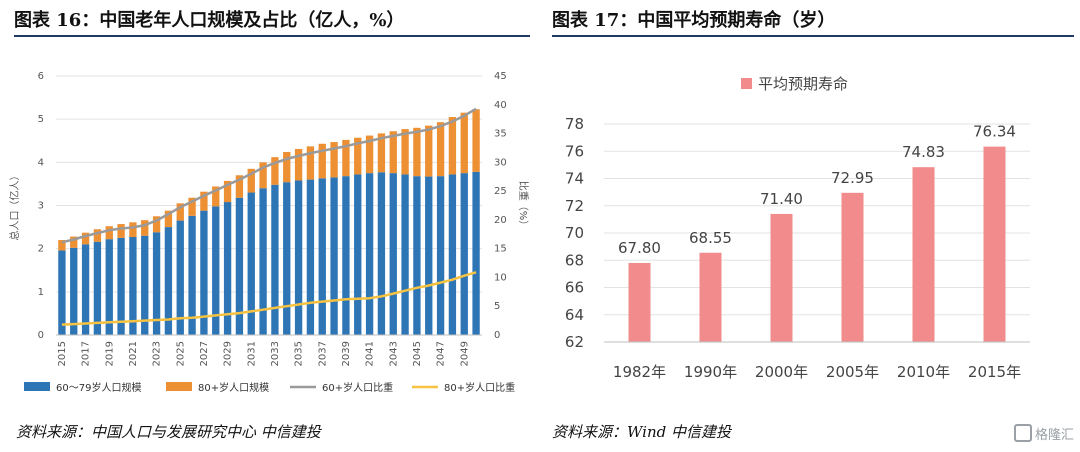 The image size is (1080, 452). Describe the element at coordinates (479, 387) in the screenshot. I see `legend-entry: 80+岁人口比重` at that location.